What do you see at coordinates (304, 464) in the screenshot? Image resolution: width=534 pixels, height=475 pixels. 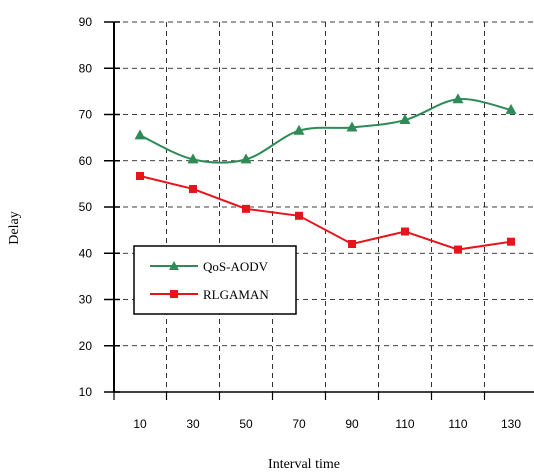 I see `x-axis-title: Interval time` at bounding box center [304, 464].